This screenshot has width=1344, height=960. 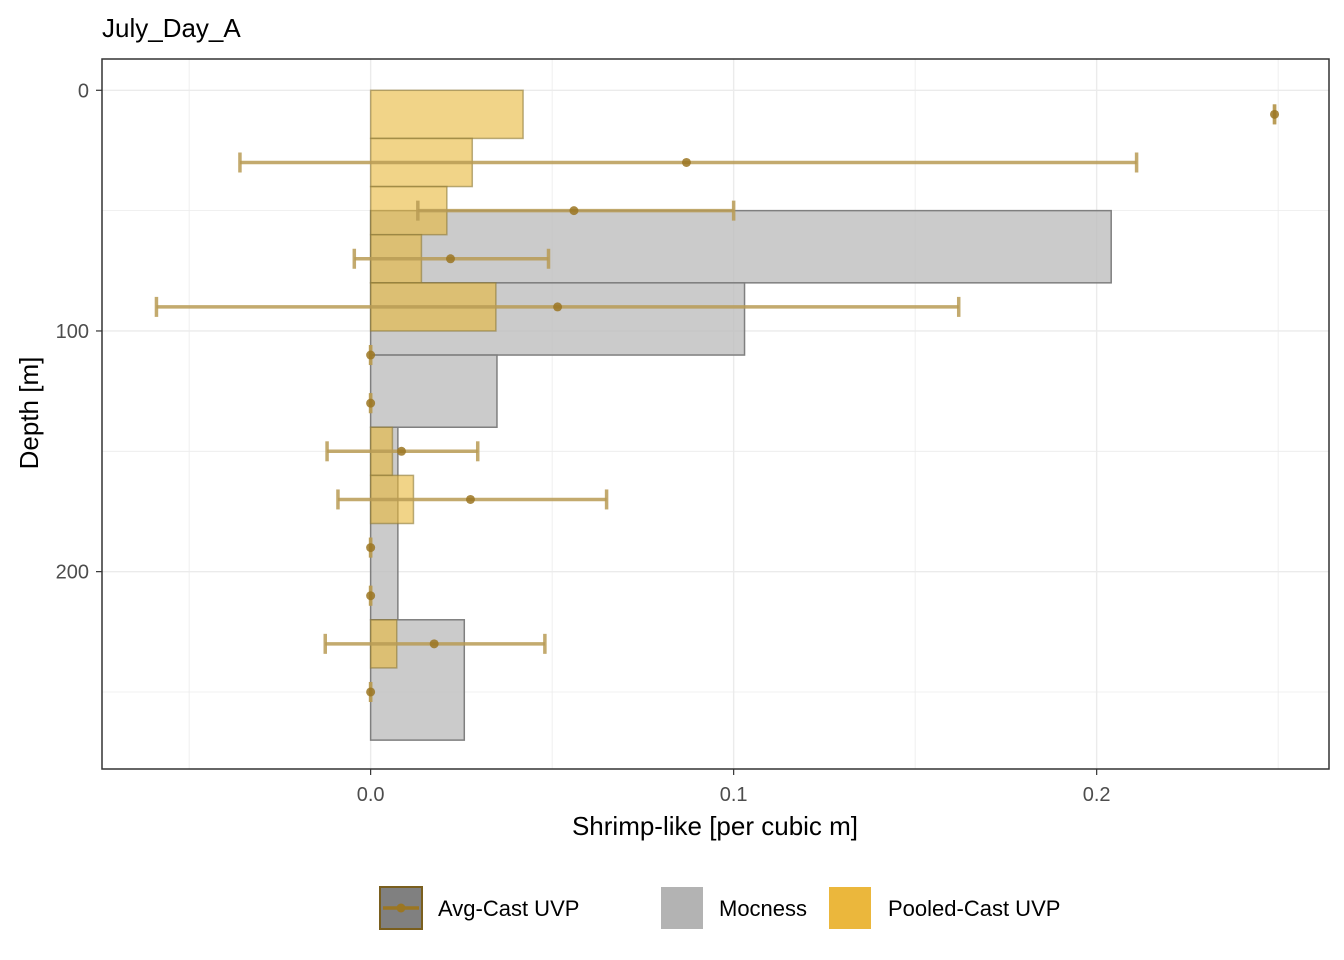 I want to click on y-tick-label: 100, so click(x=72, y=332).